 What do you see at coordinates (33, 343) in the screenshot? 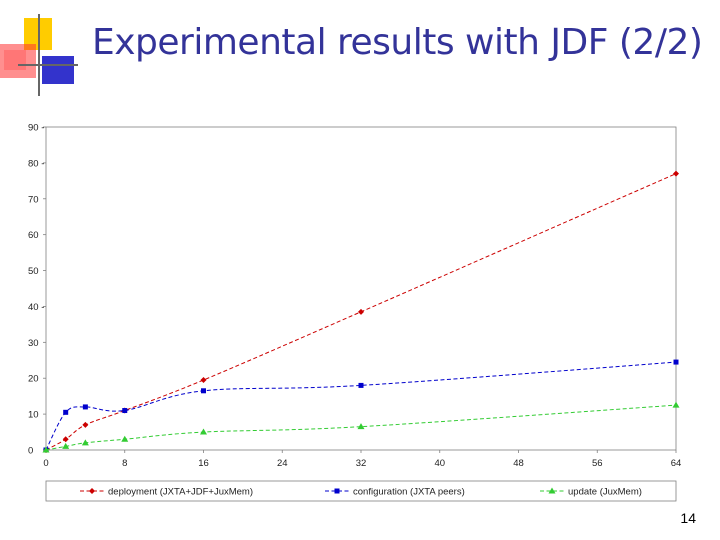
I see `y-tick-label: 30` at bounding box center [33, 343].